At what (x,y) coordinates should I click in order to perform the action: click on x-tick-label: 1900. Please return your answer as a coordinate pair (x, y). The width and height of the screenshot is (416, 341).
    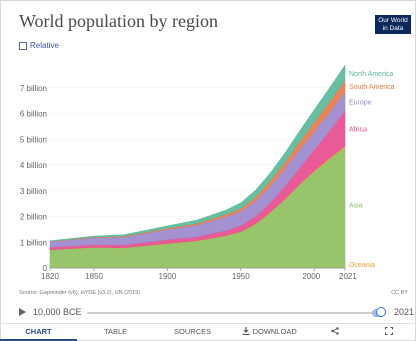
    Looking at the image, I should click on (168, 276).